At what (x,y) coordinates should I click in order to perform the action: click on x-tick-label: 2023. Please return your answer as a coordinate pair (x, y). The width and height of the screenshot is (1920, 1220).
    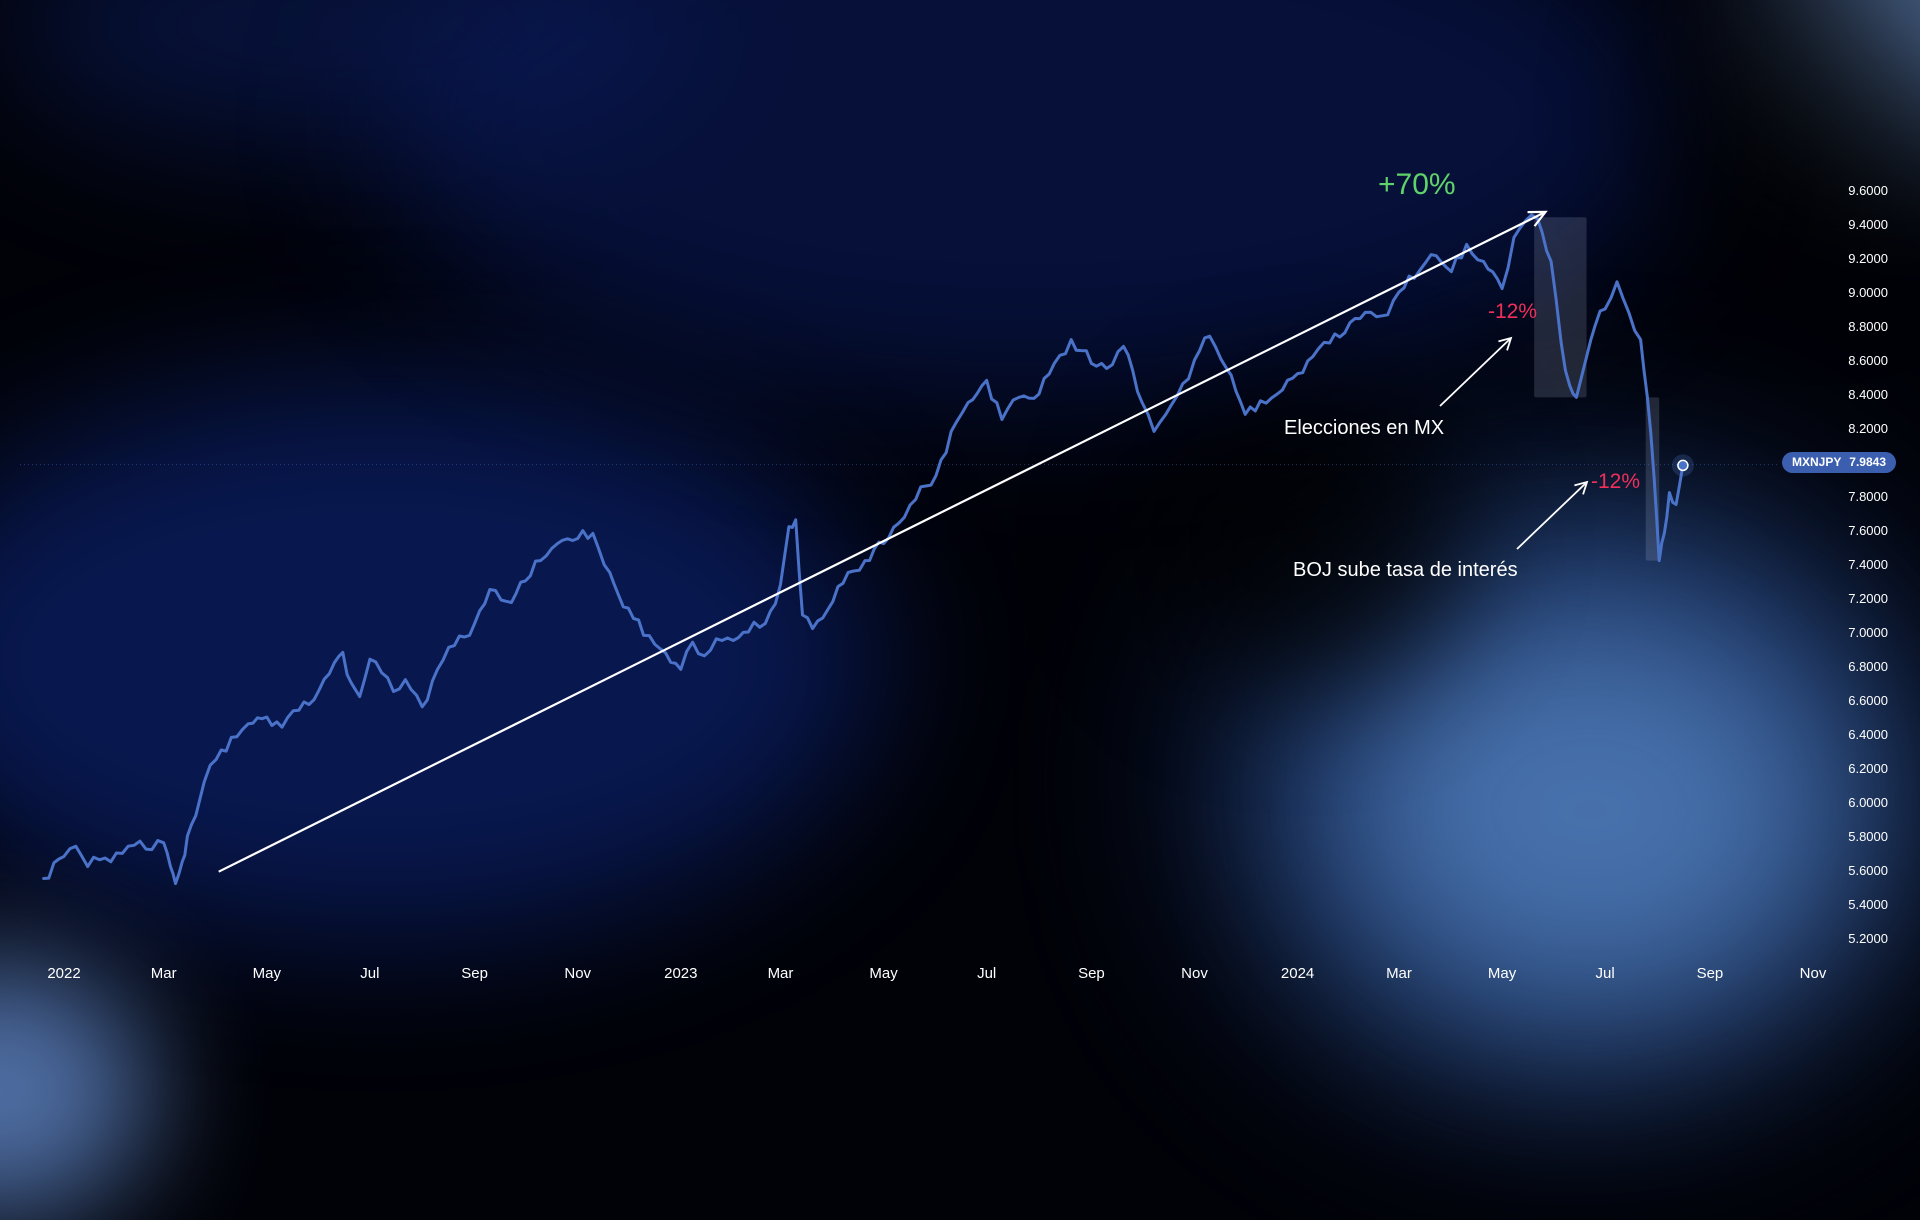
    Looking at the image, I should click on (680, 973).